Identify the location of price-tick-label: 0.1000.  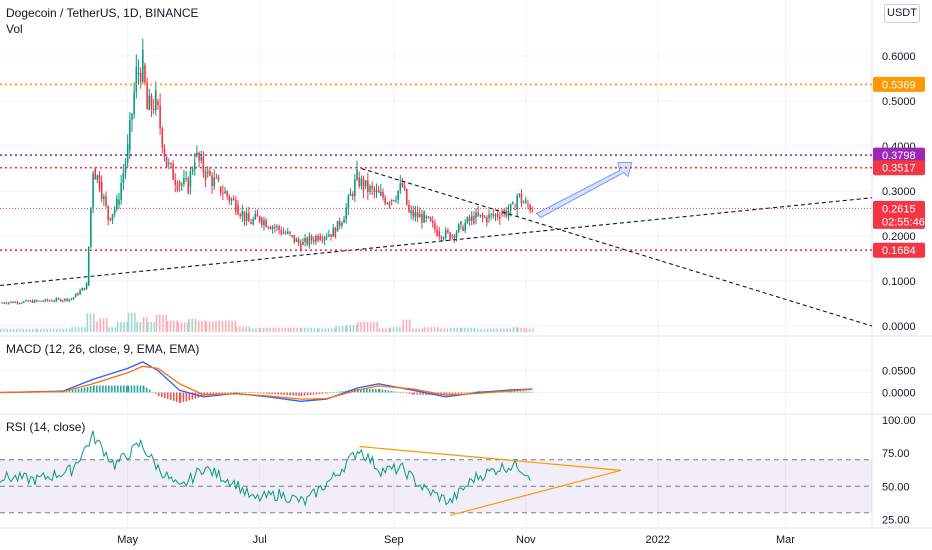
(899, 282).